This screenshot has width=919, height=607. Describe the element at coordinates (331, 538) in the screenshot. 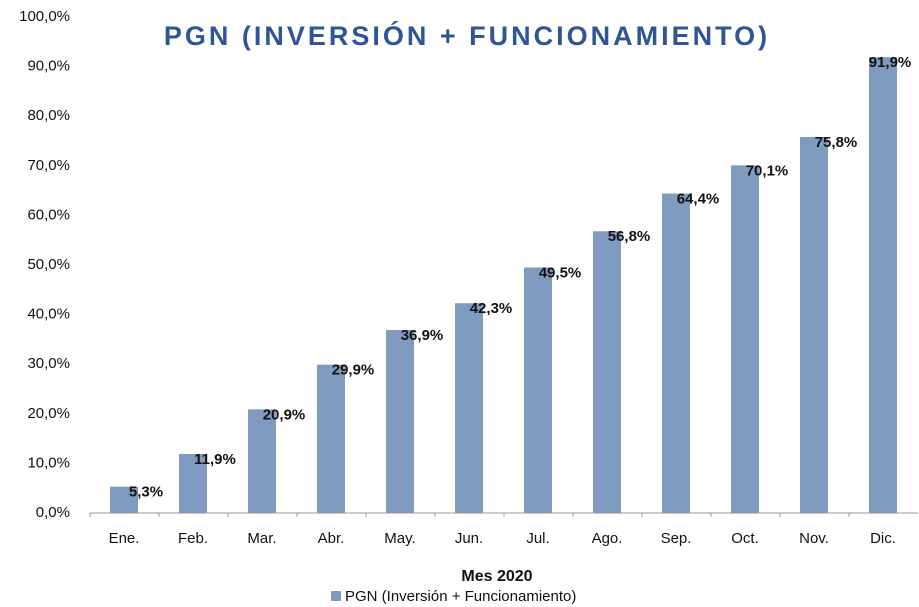

I see `x-tick-label: Abr.` at that location.